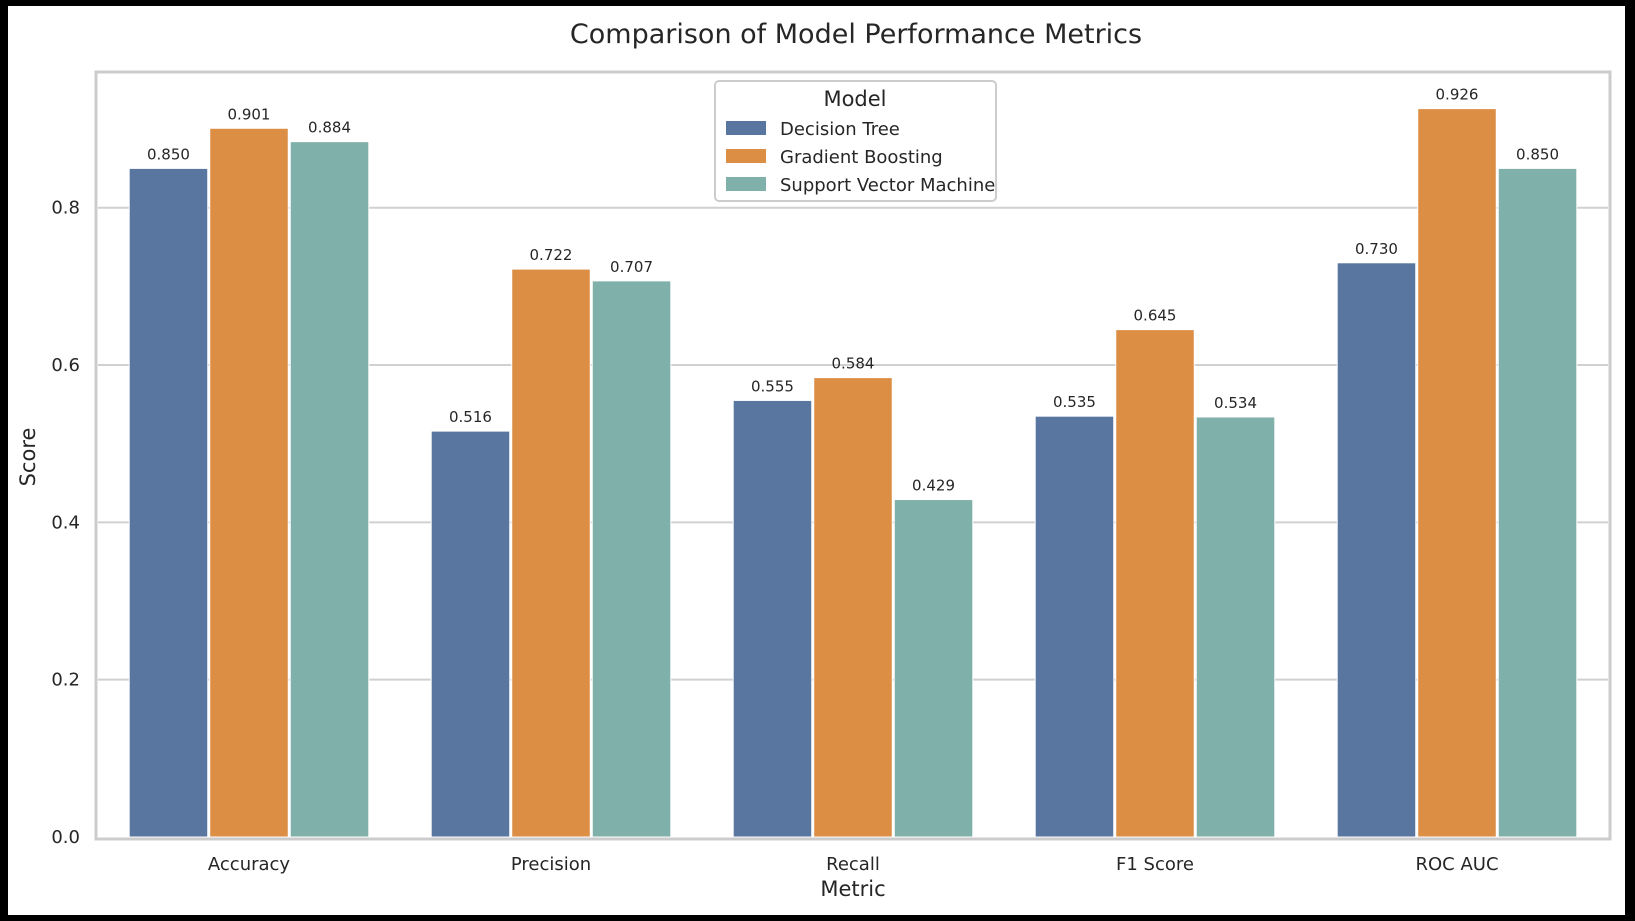 The width and height of the screenshot is (1635, 921). I want to click on x-tick-label: F1 Score, so click(1155, 864).